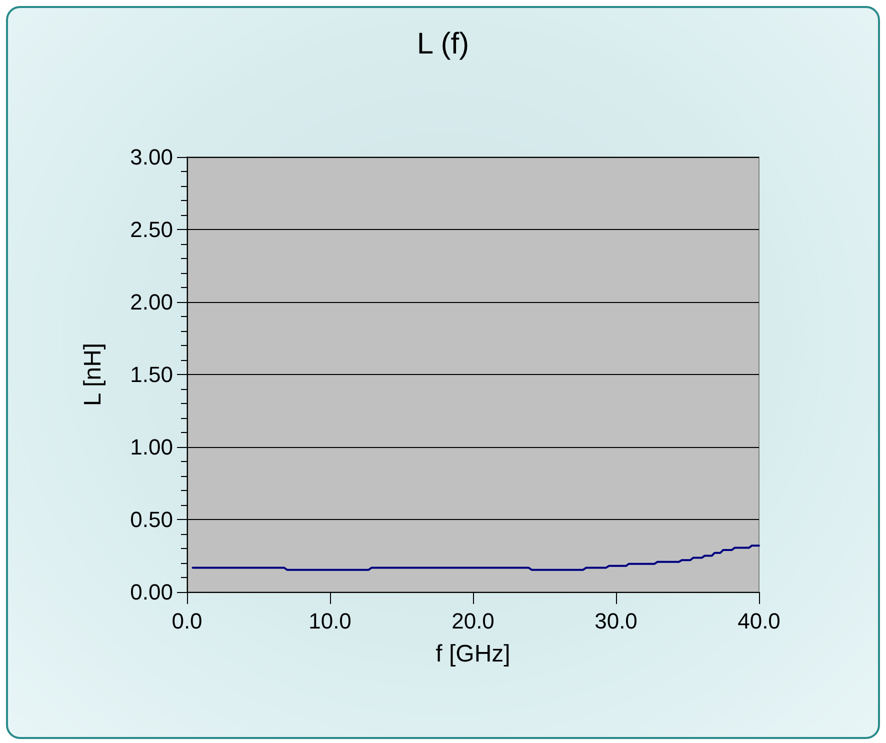  Describe the element at coordinates (151, 374) in the screenshot. I see `y-tick-label: 1.50` at that location.